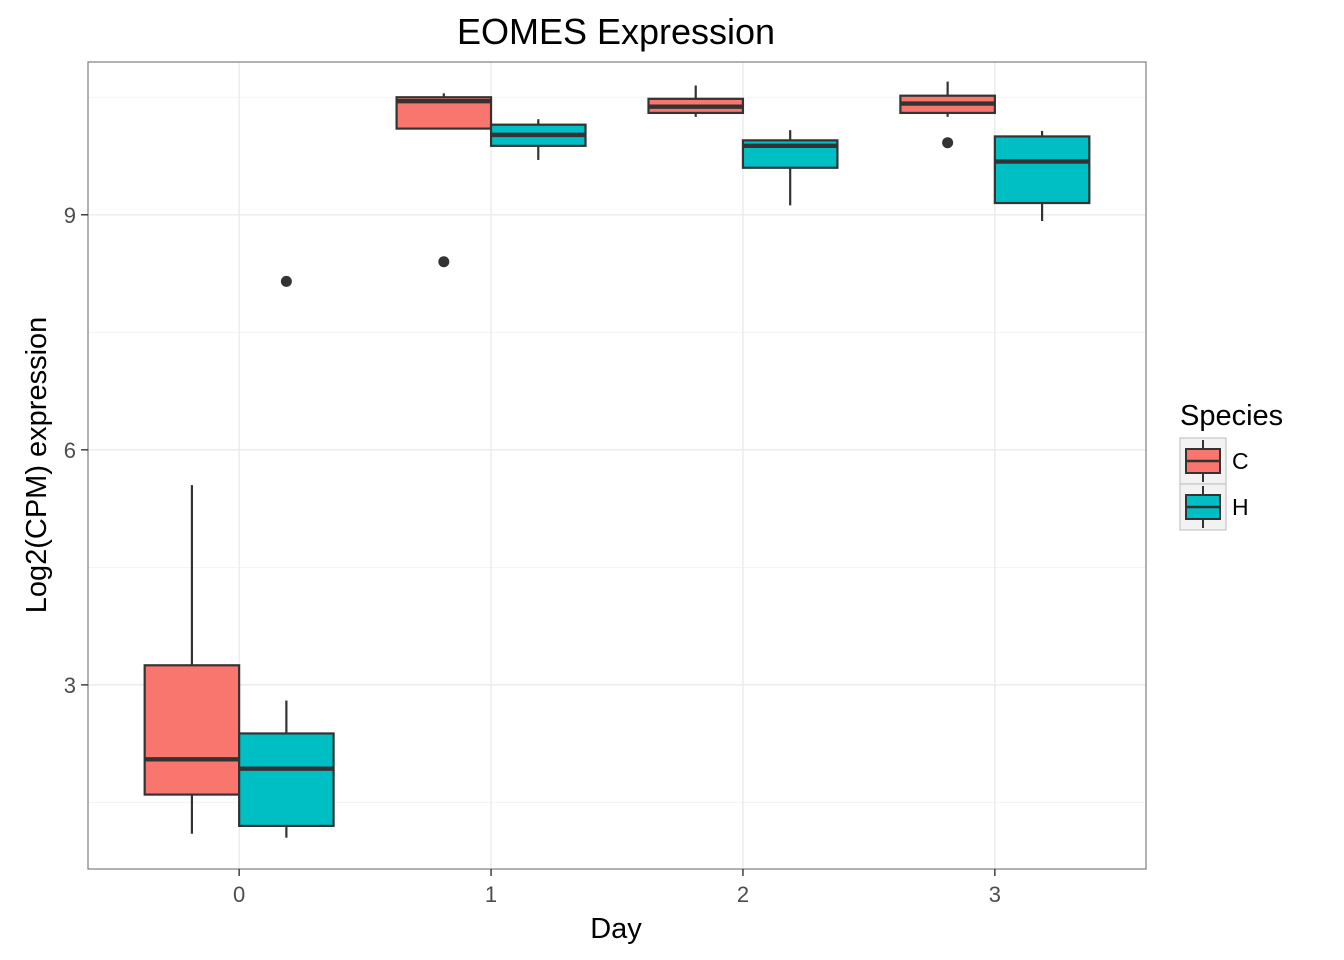 Image resolution: width=1344 pixels, height=960 pixels. I want to click on x-axis-ticks: 0 1 2 3, so click(617, 888).